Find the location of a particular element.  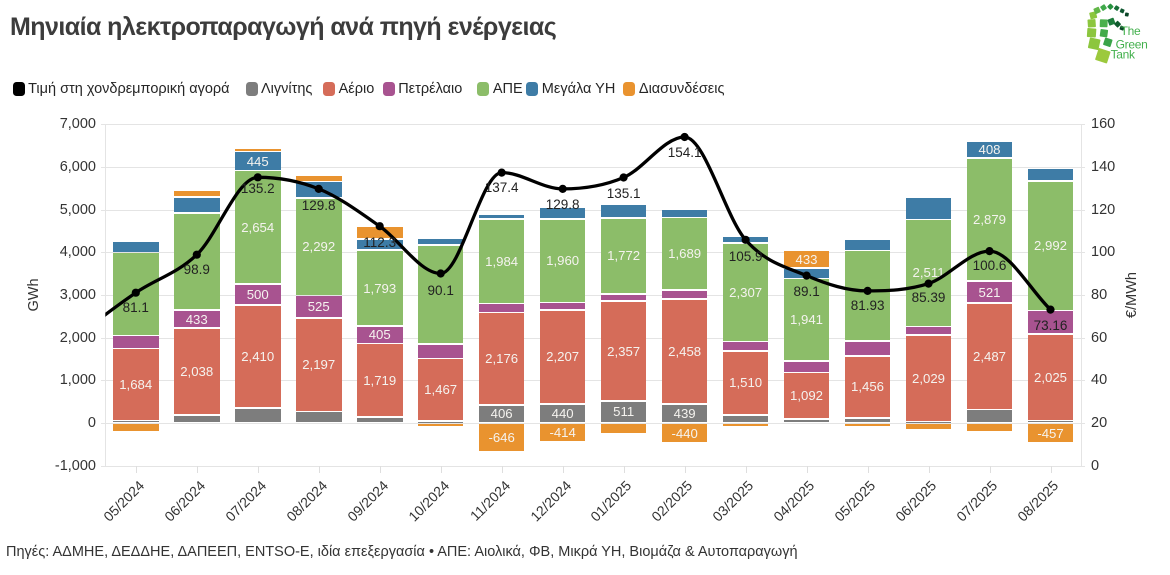

svg-text: Tank is located at coordinates (1123, 55).